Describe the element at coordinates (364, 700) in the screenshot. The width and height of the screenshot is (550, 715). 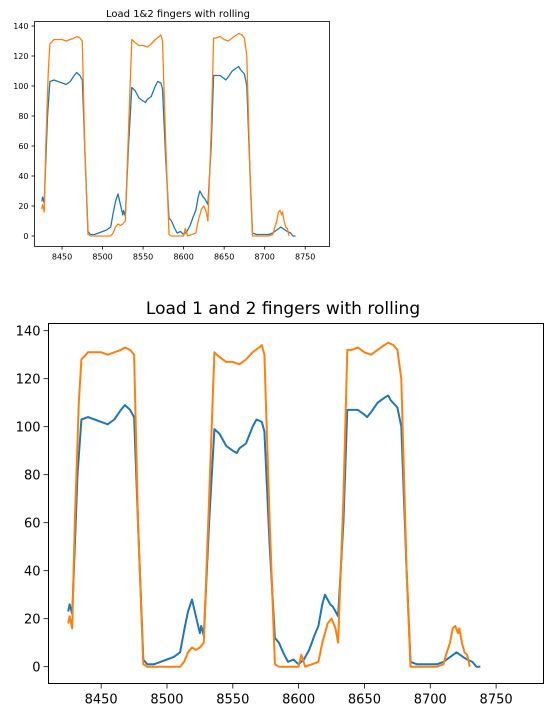
I see `bottom-x-tick-label: 8650` at that location.